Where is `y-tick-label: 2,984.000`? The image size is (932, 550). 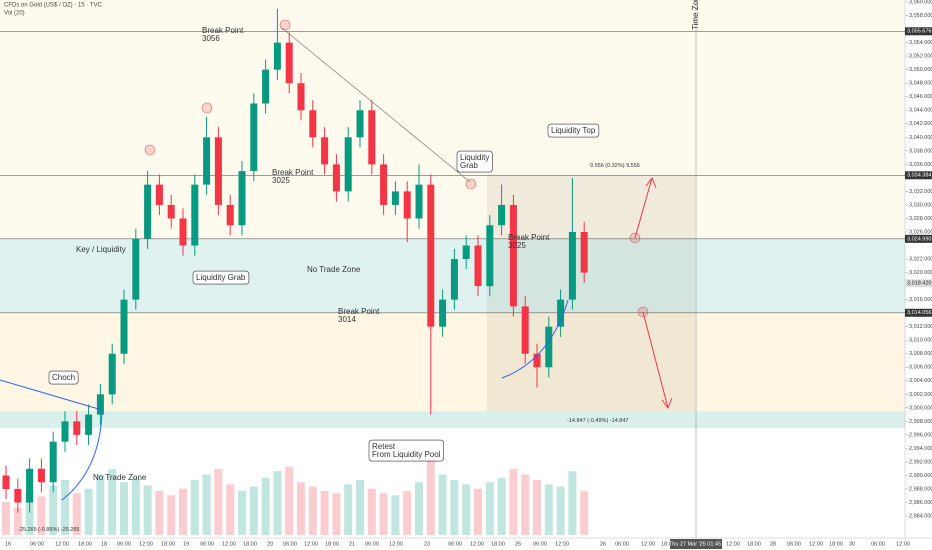 y-tick-label: 2,984.000 is located at coordinates (920, 517).